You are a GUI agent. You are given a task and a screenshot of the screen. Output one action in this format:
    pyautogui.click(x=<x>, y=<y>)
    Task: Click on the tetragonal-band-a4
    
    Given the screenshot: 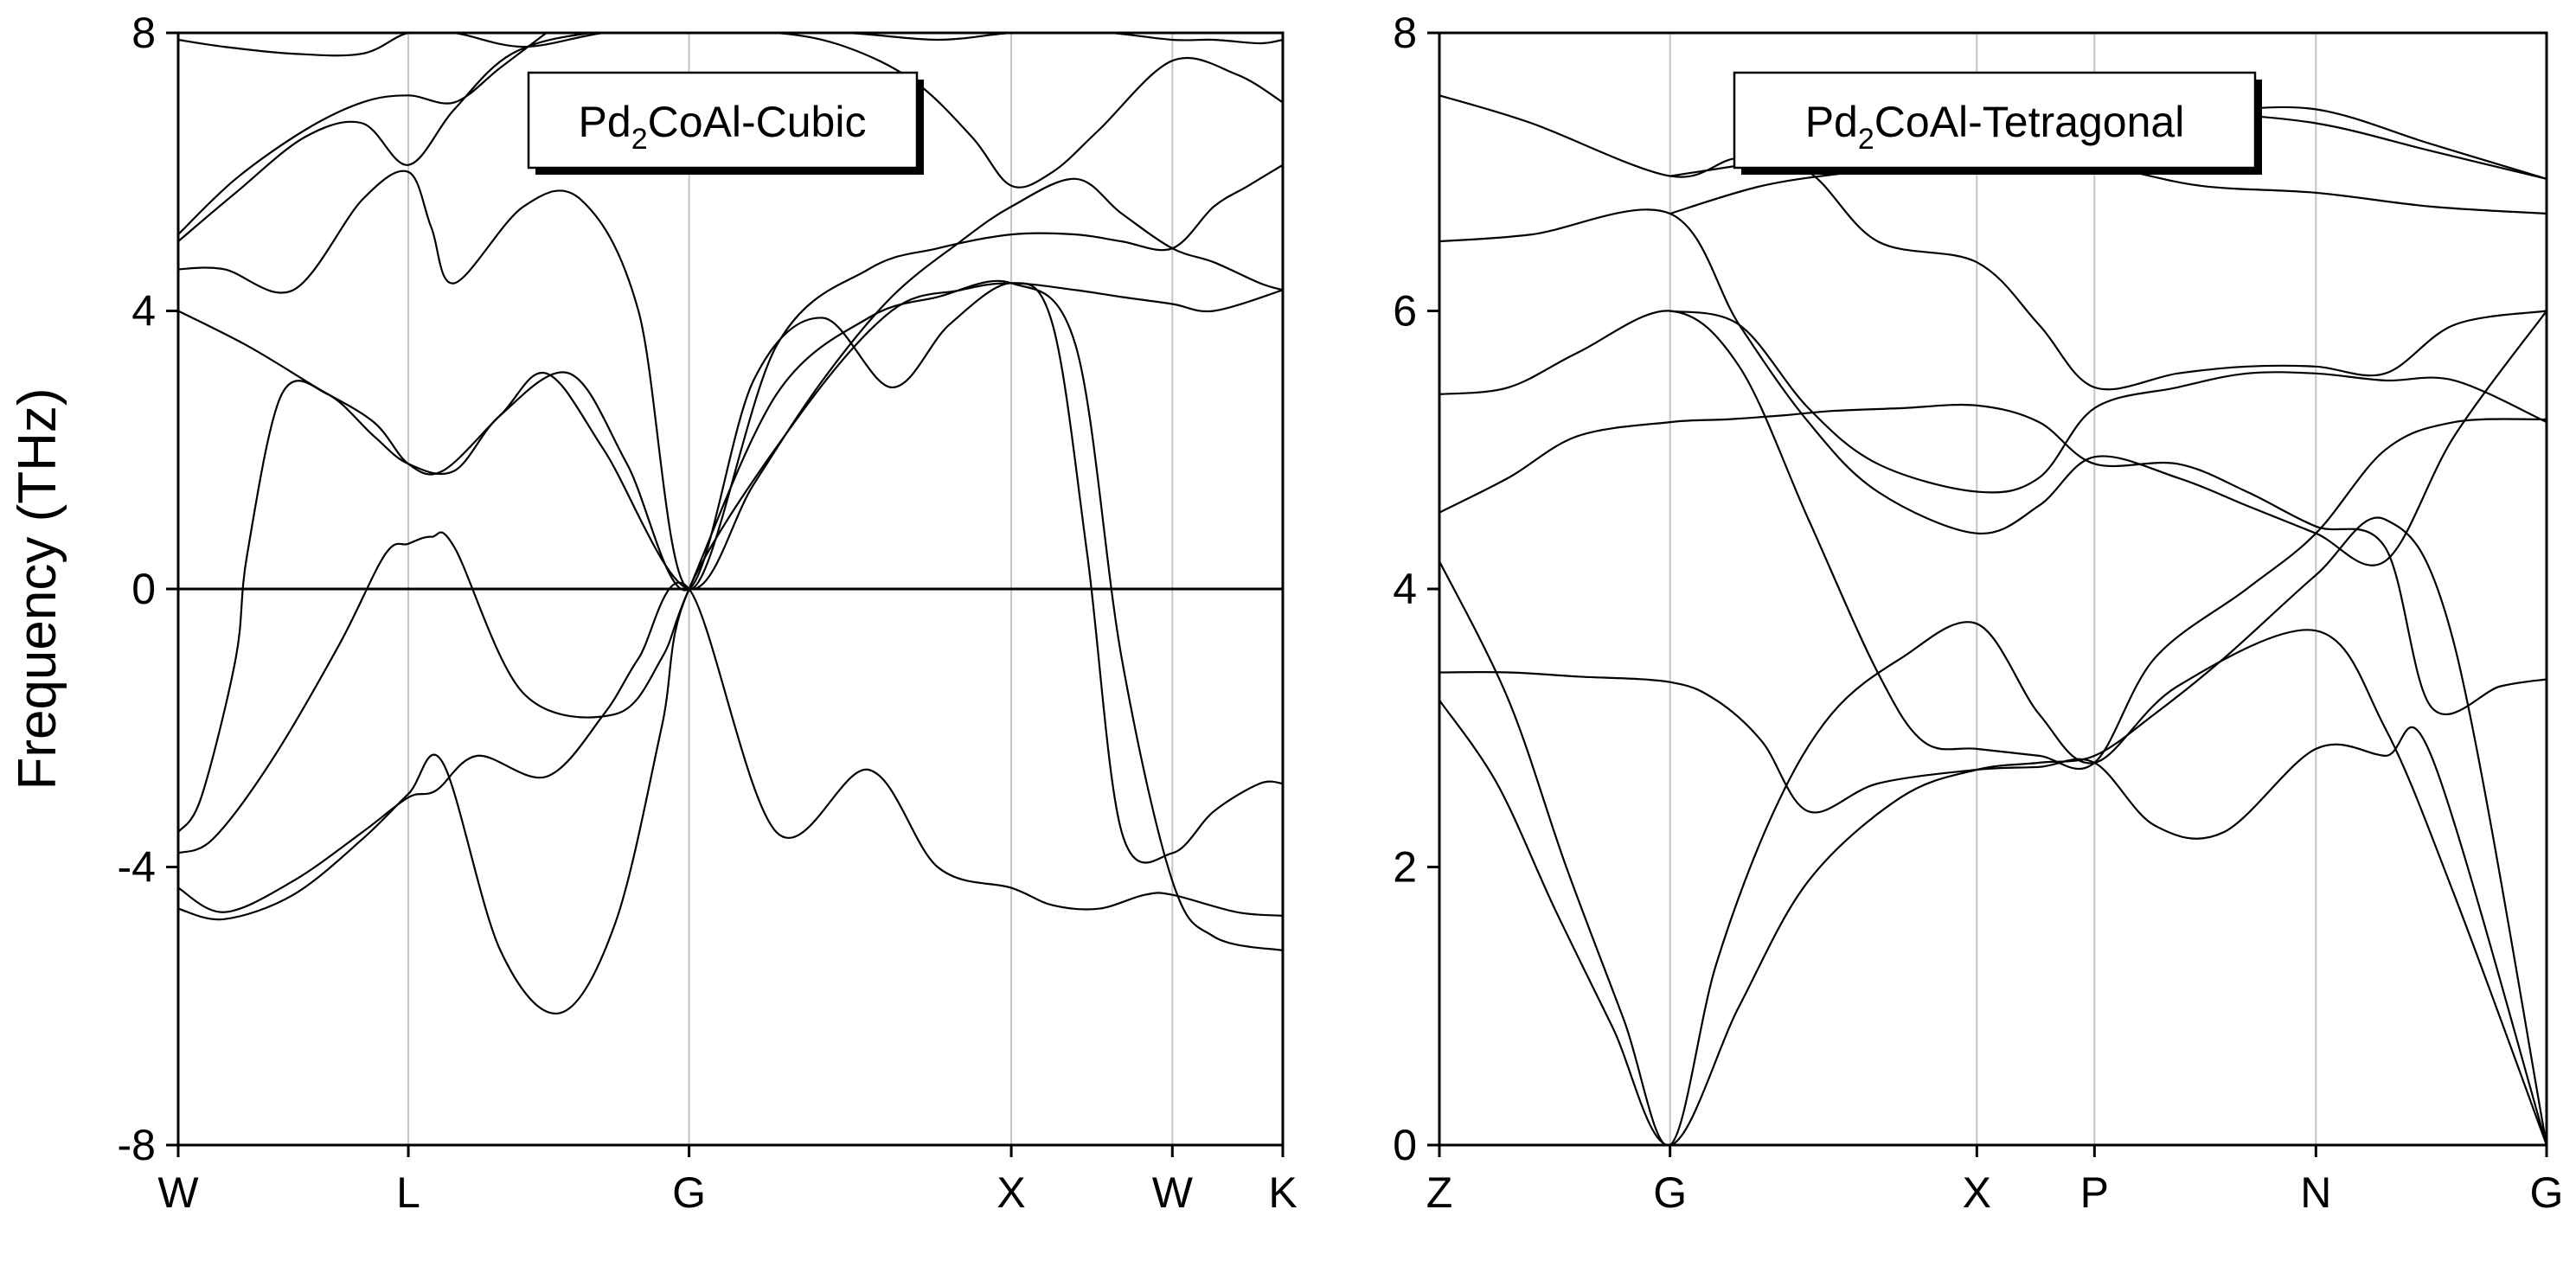 What is the action you would take?
    pyautogui.click(x=1993, y=559)
    